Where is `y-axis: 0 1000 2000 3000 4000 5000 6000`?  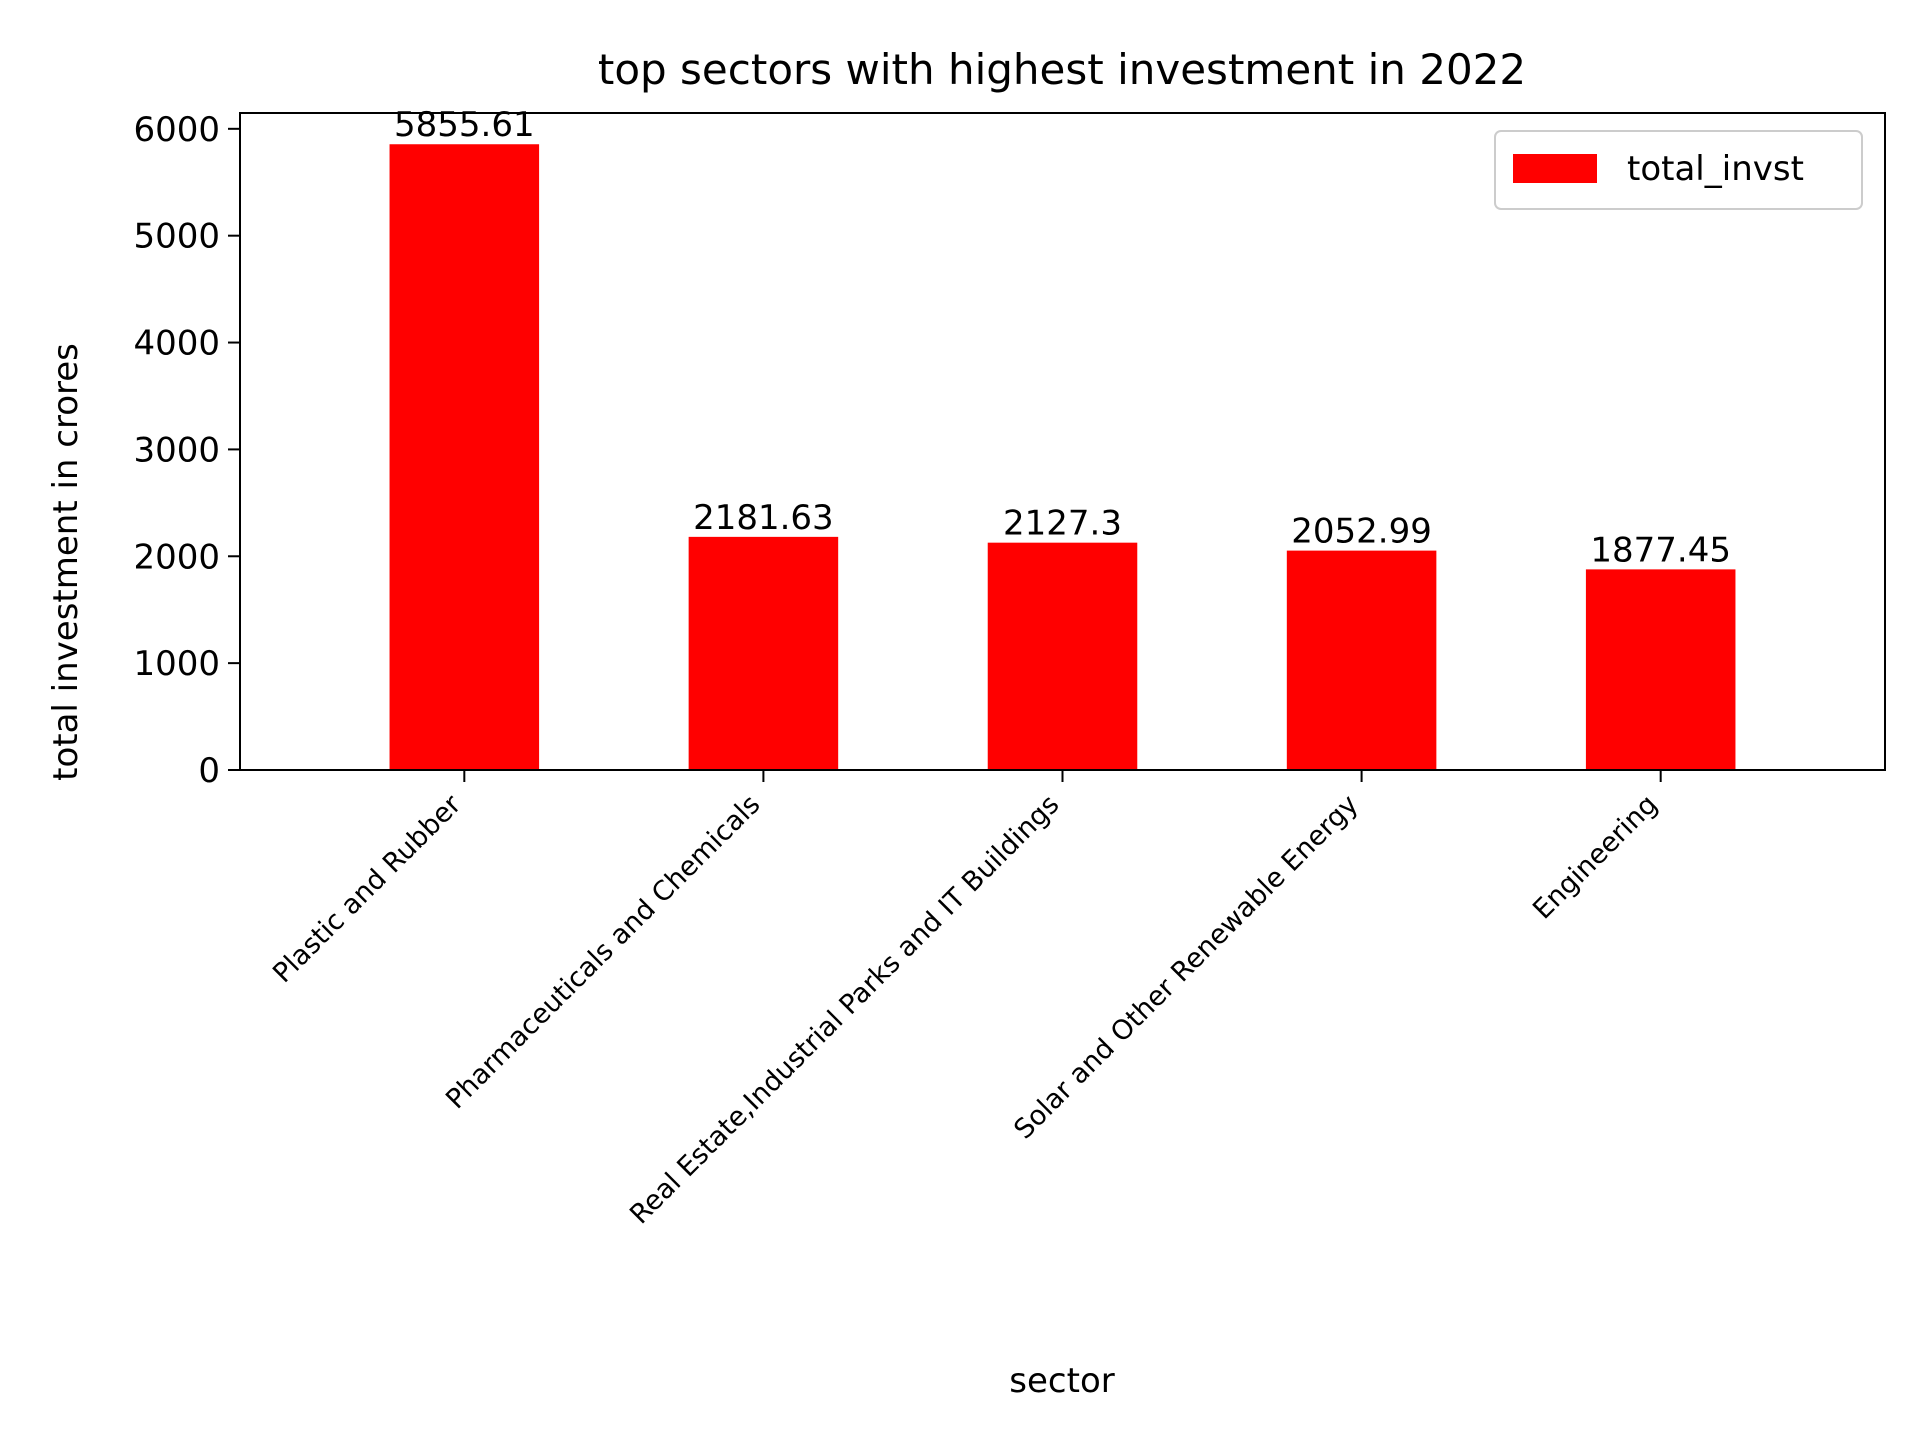
y-axis: 0 1000 2000 3000 4000 5000 6000 is located at coordinates (186, 450).